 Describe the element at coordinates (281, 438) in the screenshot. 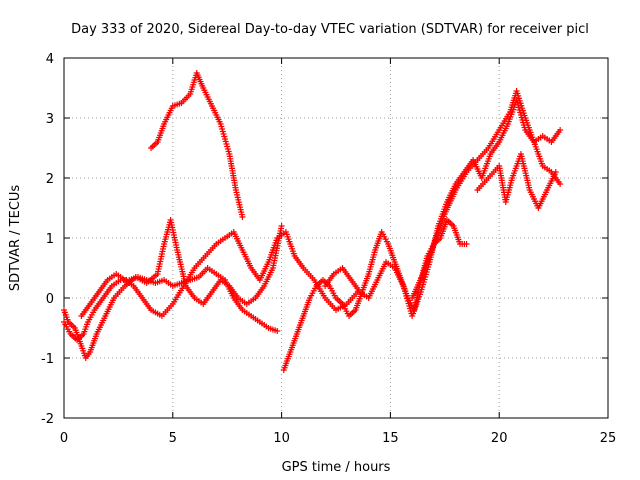

I see `x-tick-label: 10` at that location.